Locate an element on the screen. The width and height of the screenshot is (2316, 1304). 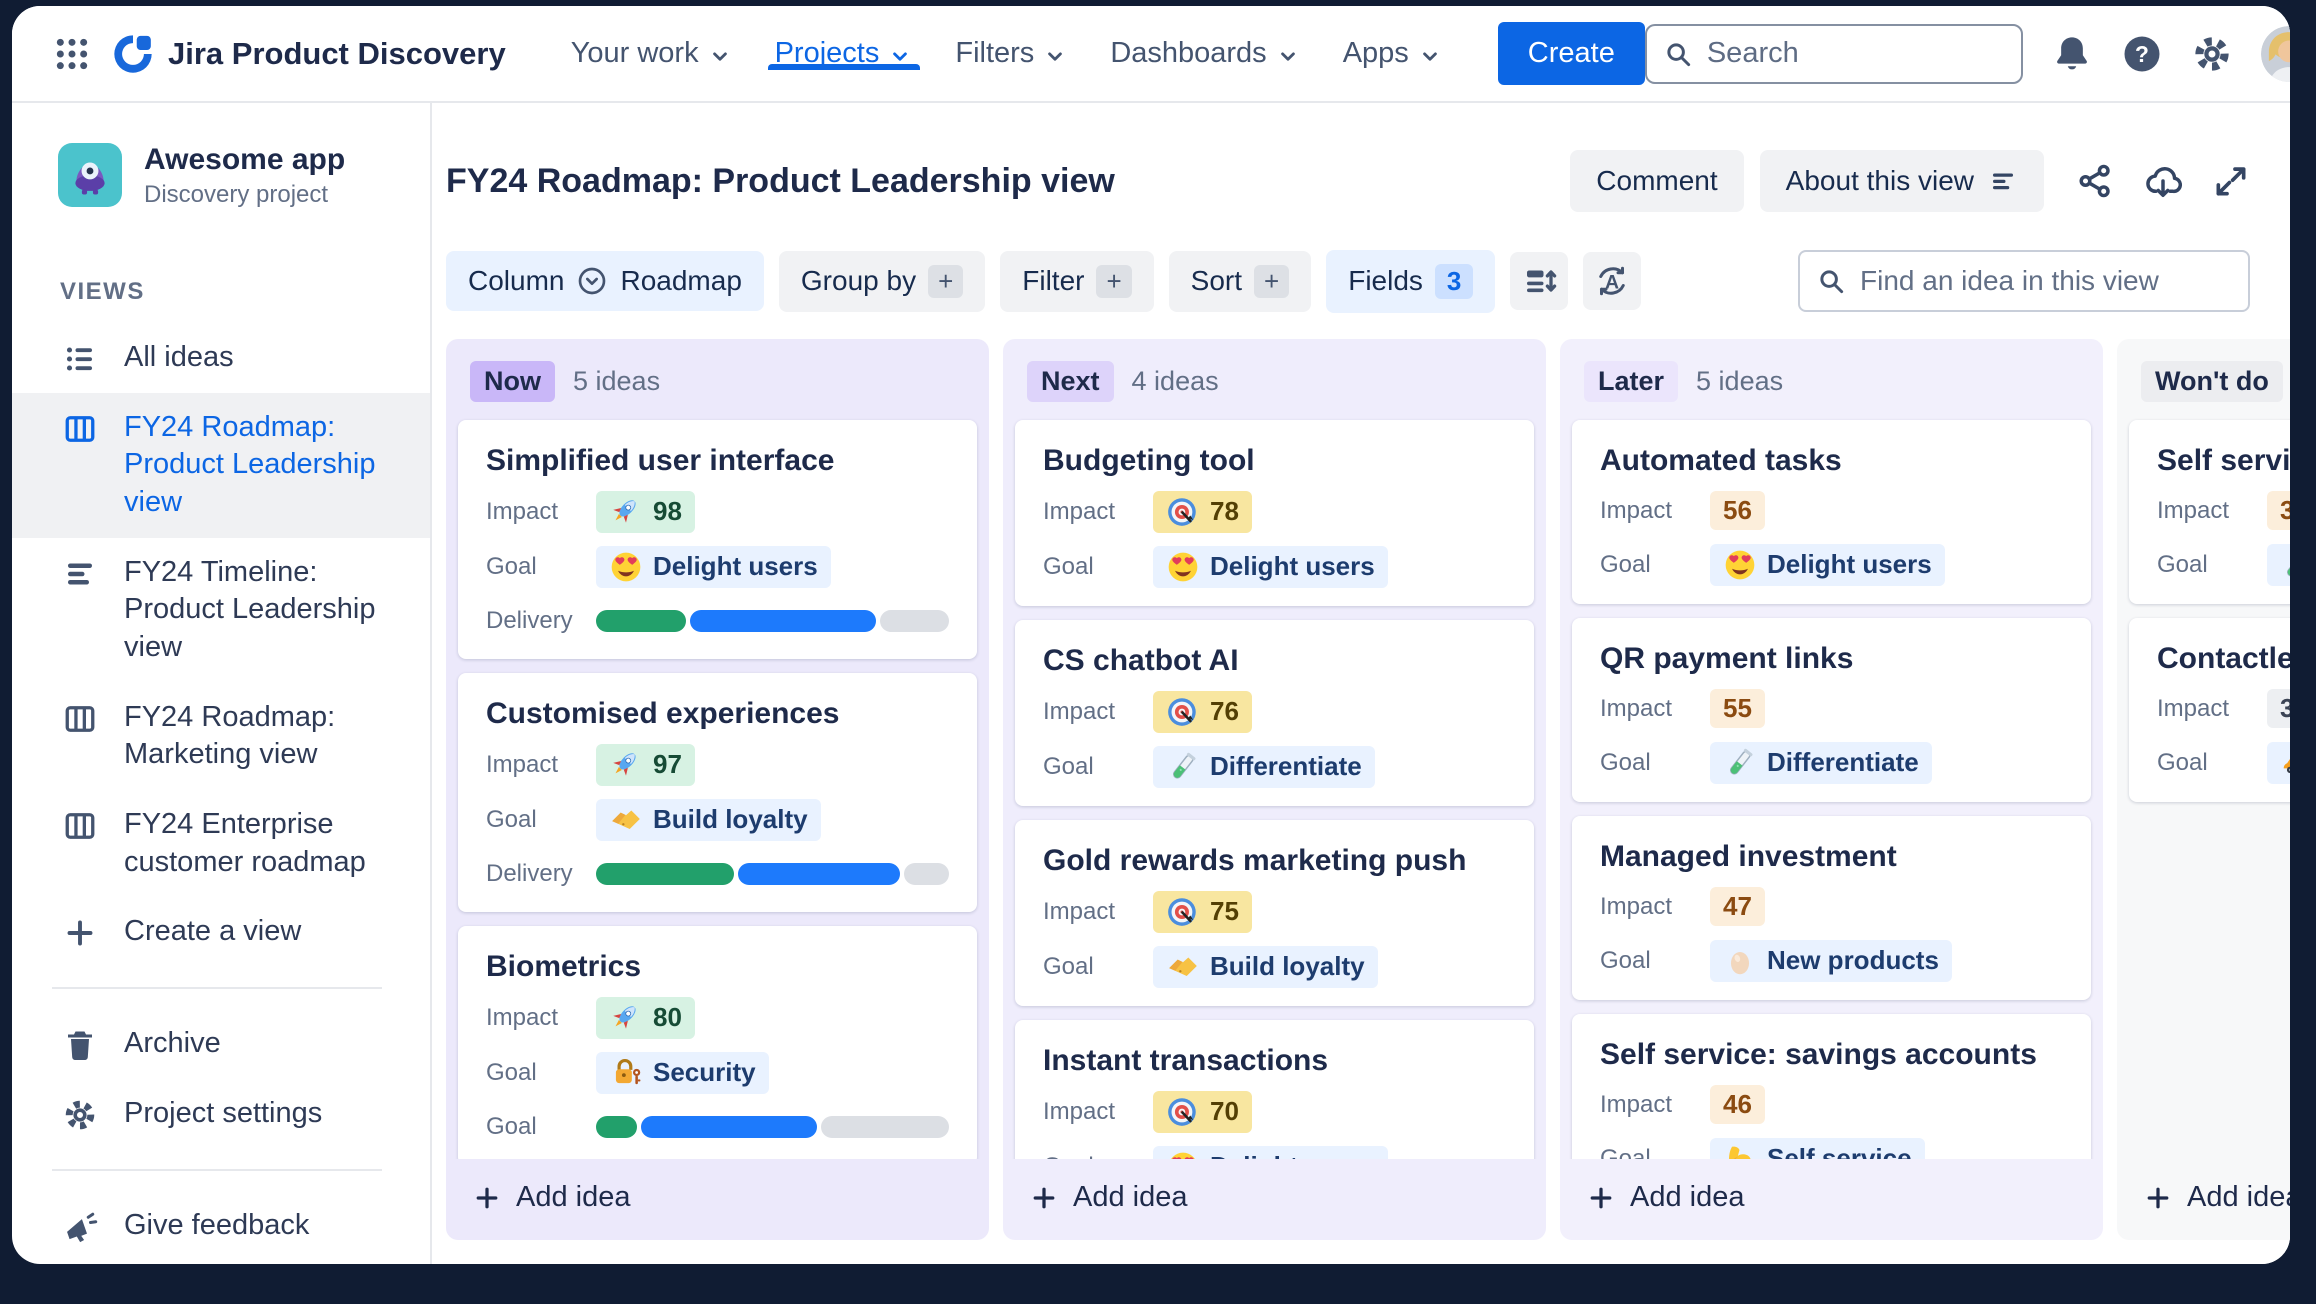
add-view-icon is located at coordinates (373, 292).